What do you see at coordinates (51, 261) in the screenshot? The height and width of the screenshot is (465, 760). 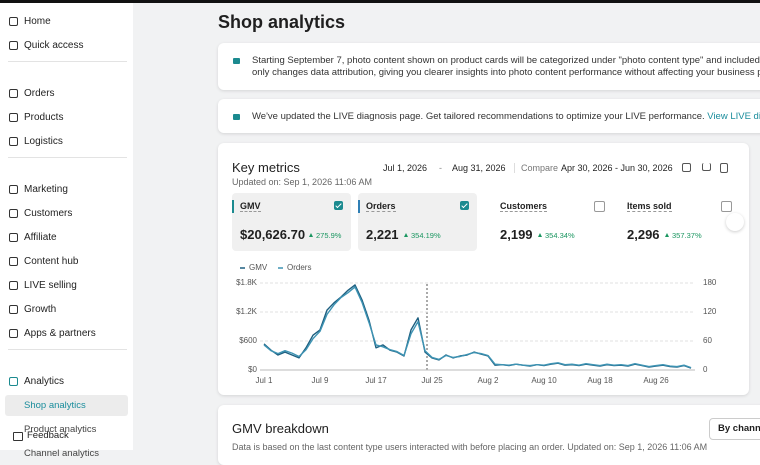 I see `nav-item: Content hub` at bounding box center [51, 261].